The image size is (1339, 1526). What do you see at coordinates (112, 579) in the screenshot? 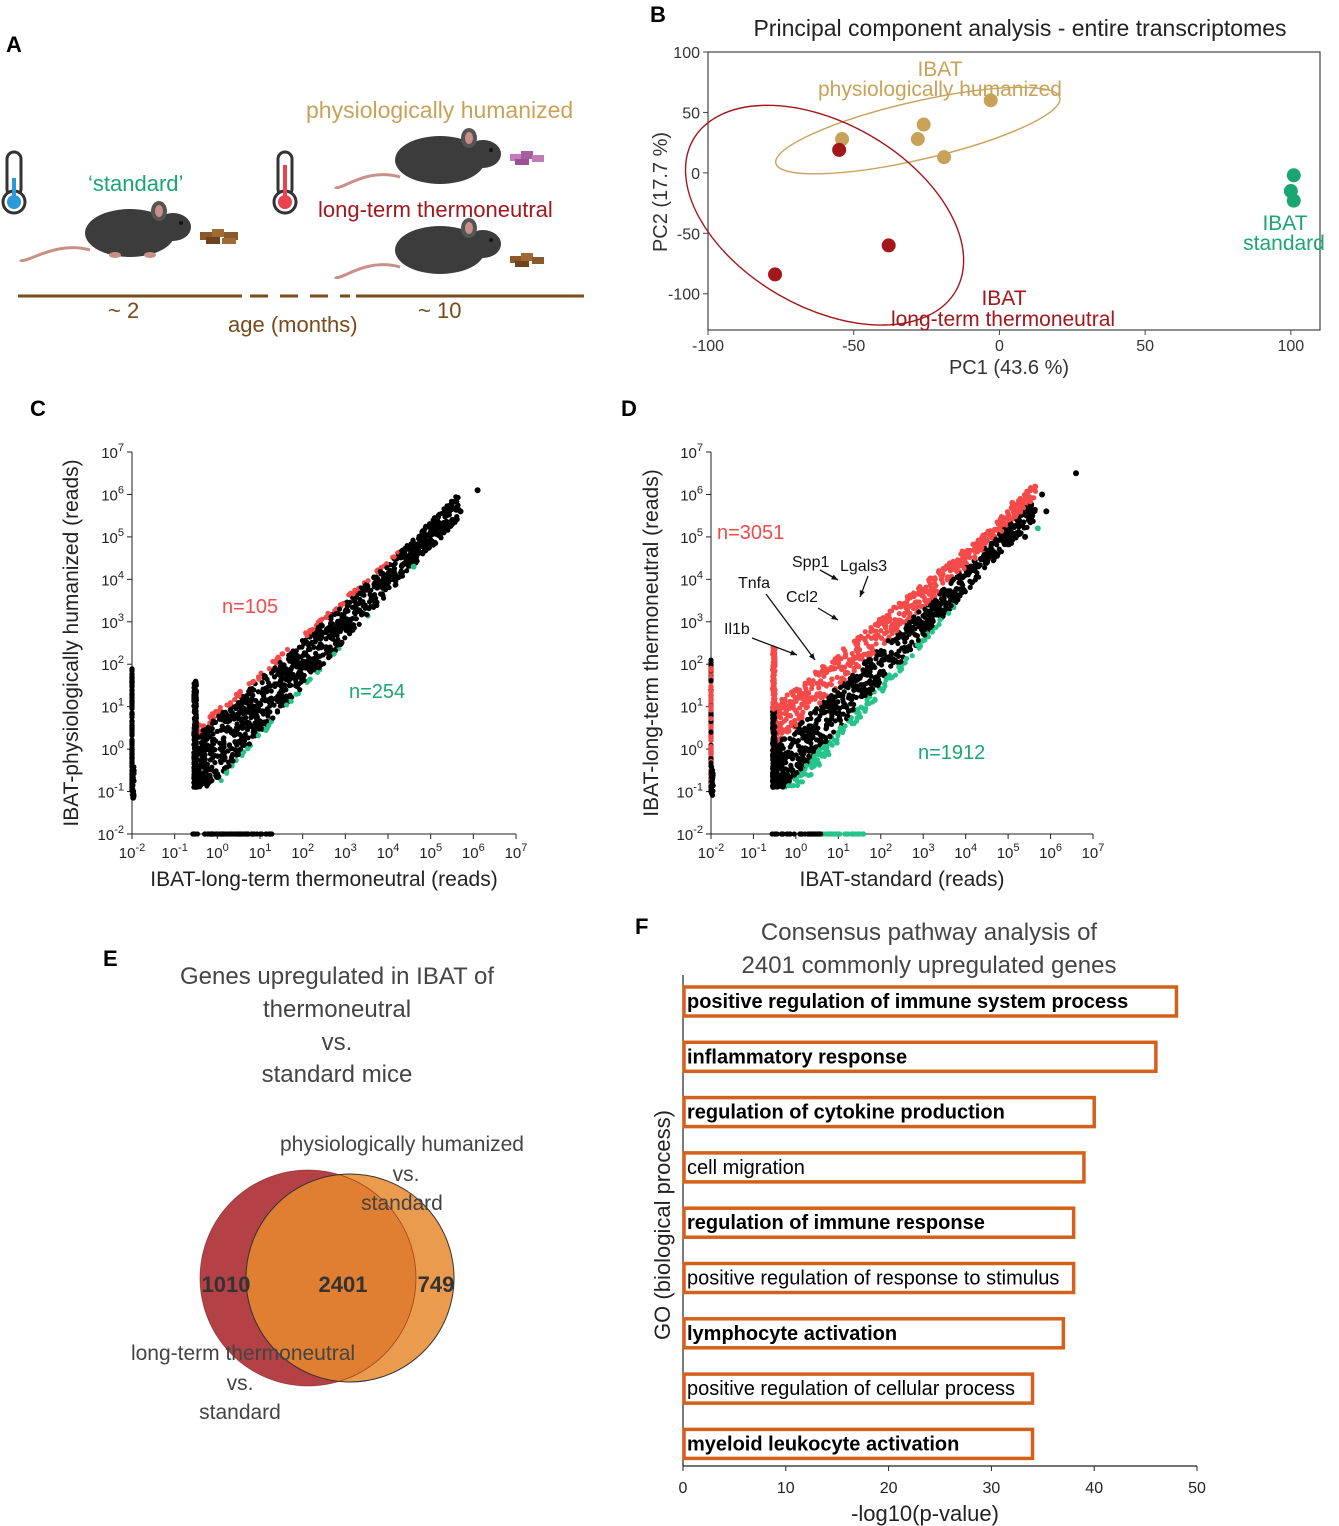
I see `y-tick-label: 10⁴` at bounding box center [112, 579].